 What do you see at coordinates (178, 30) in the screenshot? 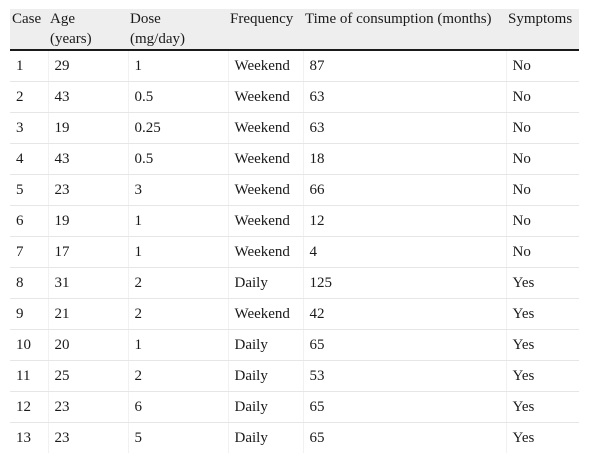
I see `header-dose: Dose (mg/day)` at bounding box center [178, 30].